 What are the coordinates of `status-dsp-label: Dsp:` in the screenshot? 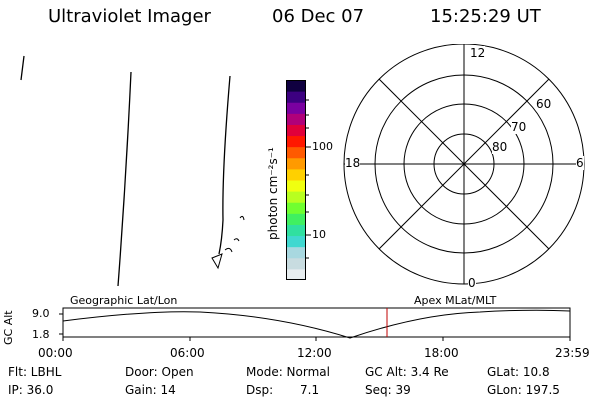 It's located at (260, 390).